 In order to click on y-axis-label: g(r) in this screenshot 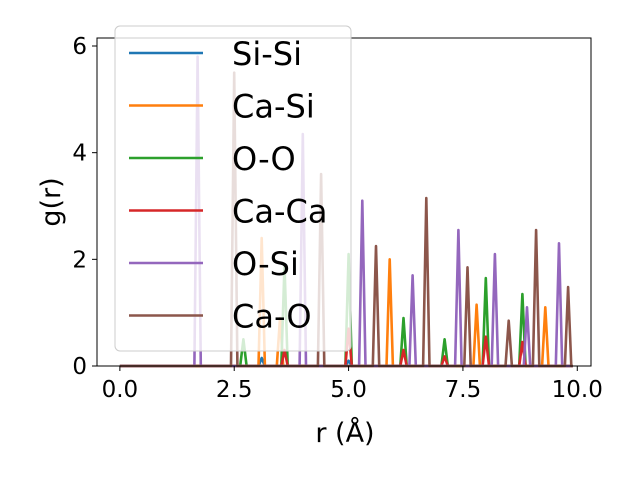, I will do `click(51, 201)`.